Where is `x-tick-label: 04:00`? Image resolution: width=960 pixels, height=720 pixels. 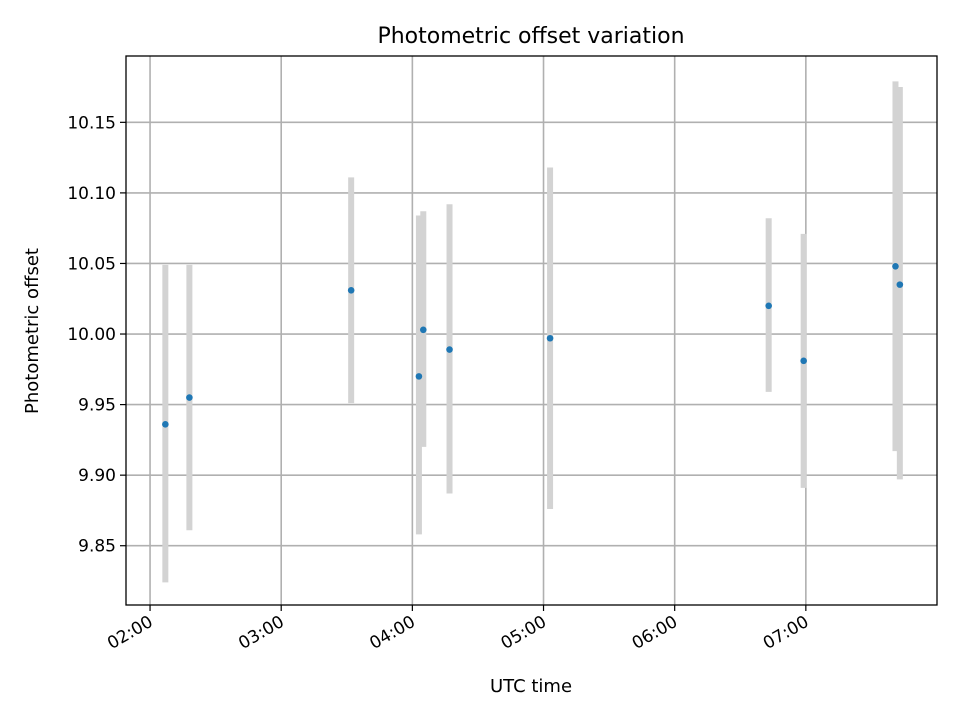
x-tick-label: 04:00 is located at coordinates (392, 633).